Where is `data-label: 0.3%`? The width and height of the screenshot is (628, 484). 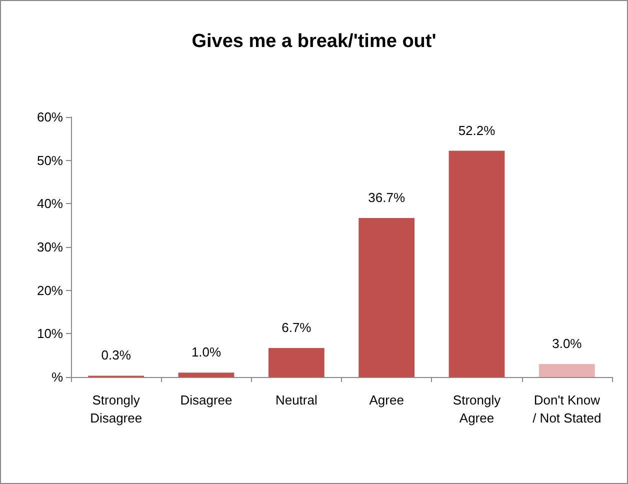
data-label: 0.3% is located at coordinates (116, 355).